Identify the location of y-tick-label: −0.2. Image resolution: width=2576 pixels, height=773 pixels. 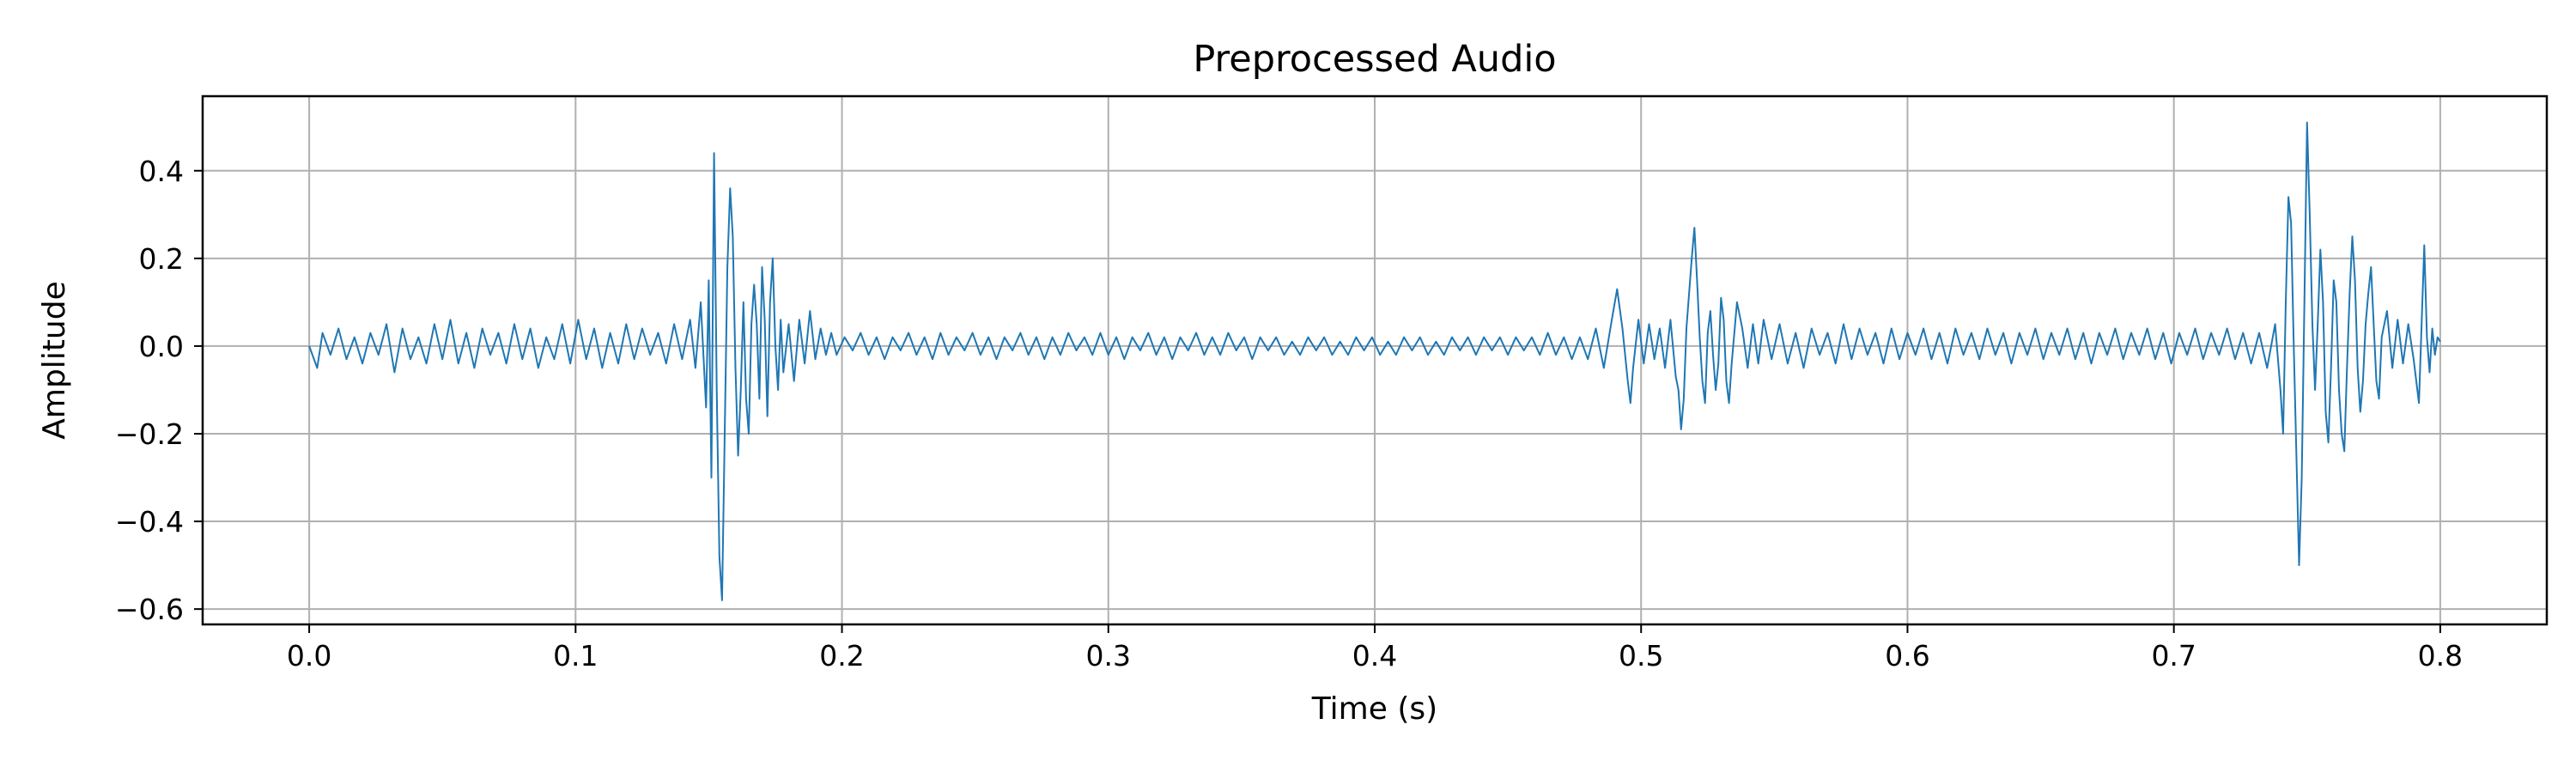
(149, 434).